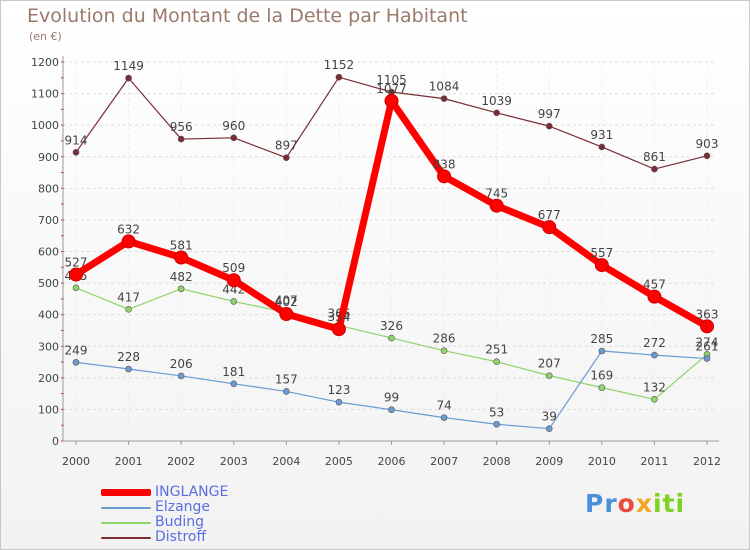  What do you see at coordinates (707, 347) in the screenshot?
I see `data-label-elzange: 261` at bounding box center [707, 347].